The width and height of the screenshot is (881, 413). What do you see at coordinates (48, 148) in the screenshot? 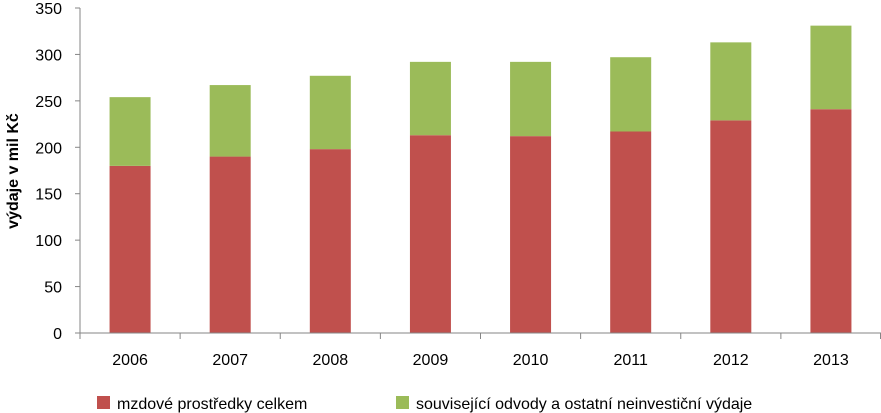
I see `y-tick-label: 200` at bounding box center [48, 148].